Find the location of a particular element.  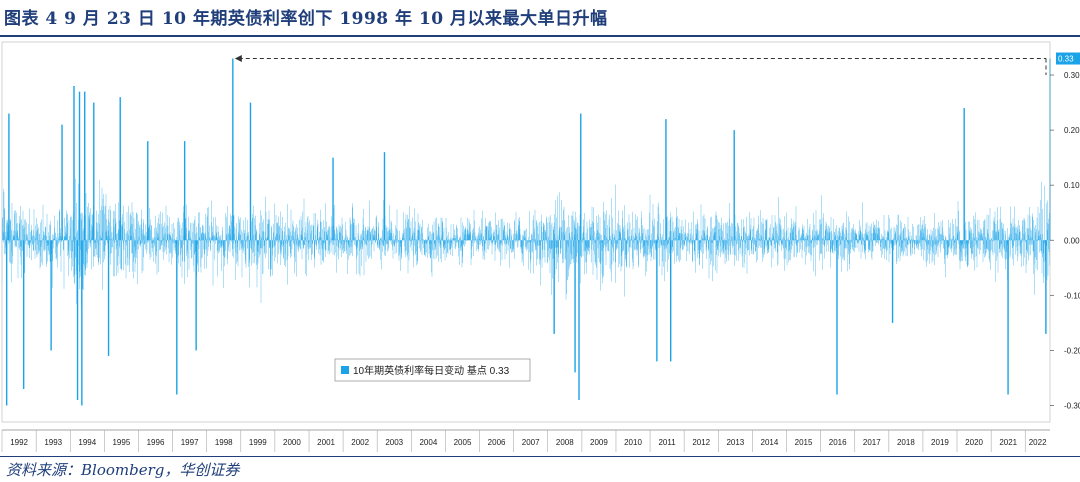

y-tick-label: 0.30 is located at coordinates (1072, 75).